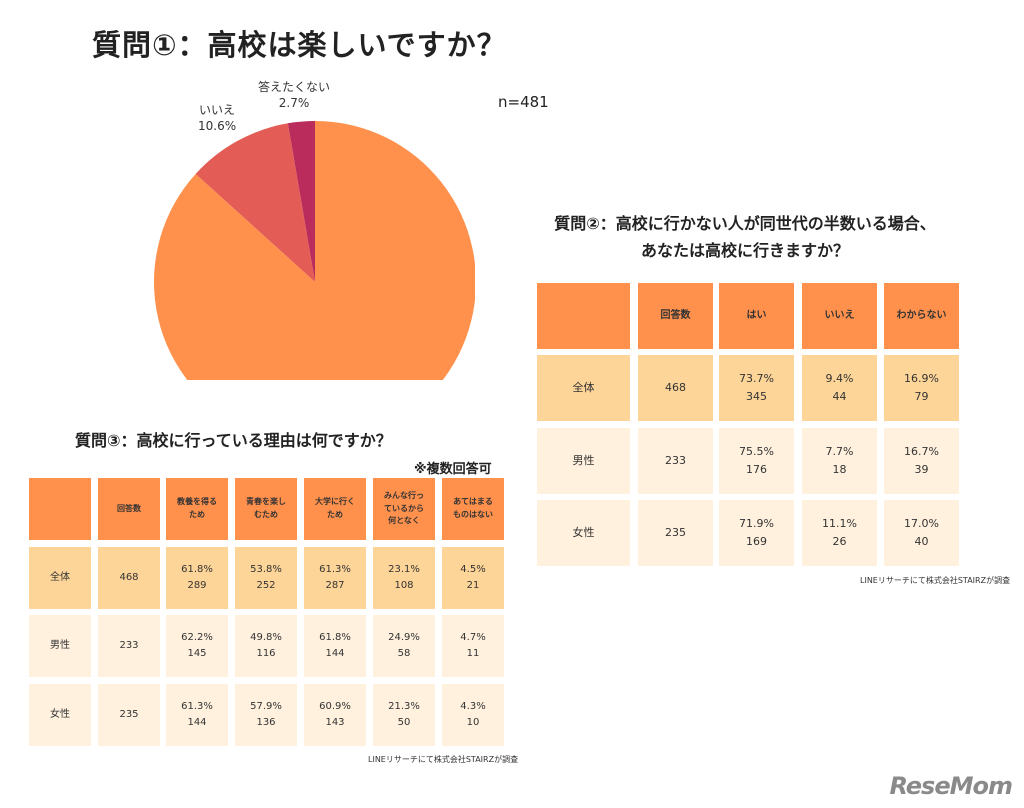 This screenshot has height=808, width=1024. Describe the element at coordinates (217, 126) in the screenshot. I see `slice-label-value: 10.6%` at that location.